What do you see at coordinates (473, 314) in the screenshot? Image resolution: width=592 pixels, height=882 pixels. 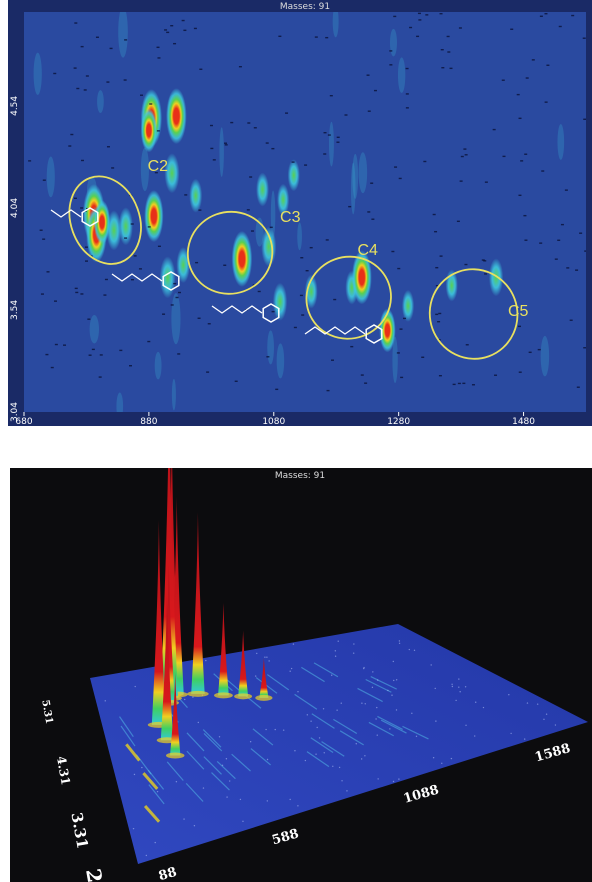 I see `cluster-ellipse-c5` at bounding box center [473, 314].